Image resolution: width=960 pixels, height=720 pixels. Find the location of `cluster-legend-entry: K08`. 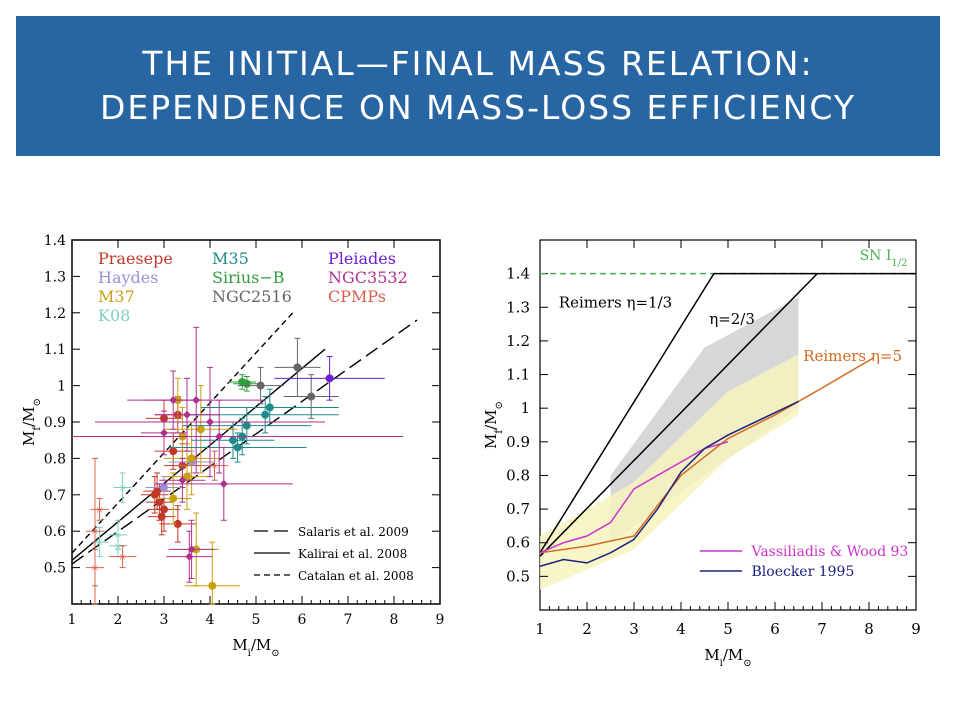

cluster-legend-entry: K08 is located at coordinates (114, 315).